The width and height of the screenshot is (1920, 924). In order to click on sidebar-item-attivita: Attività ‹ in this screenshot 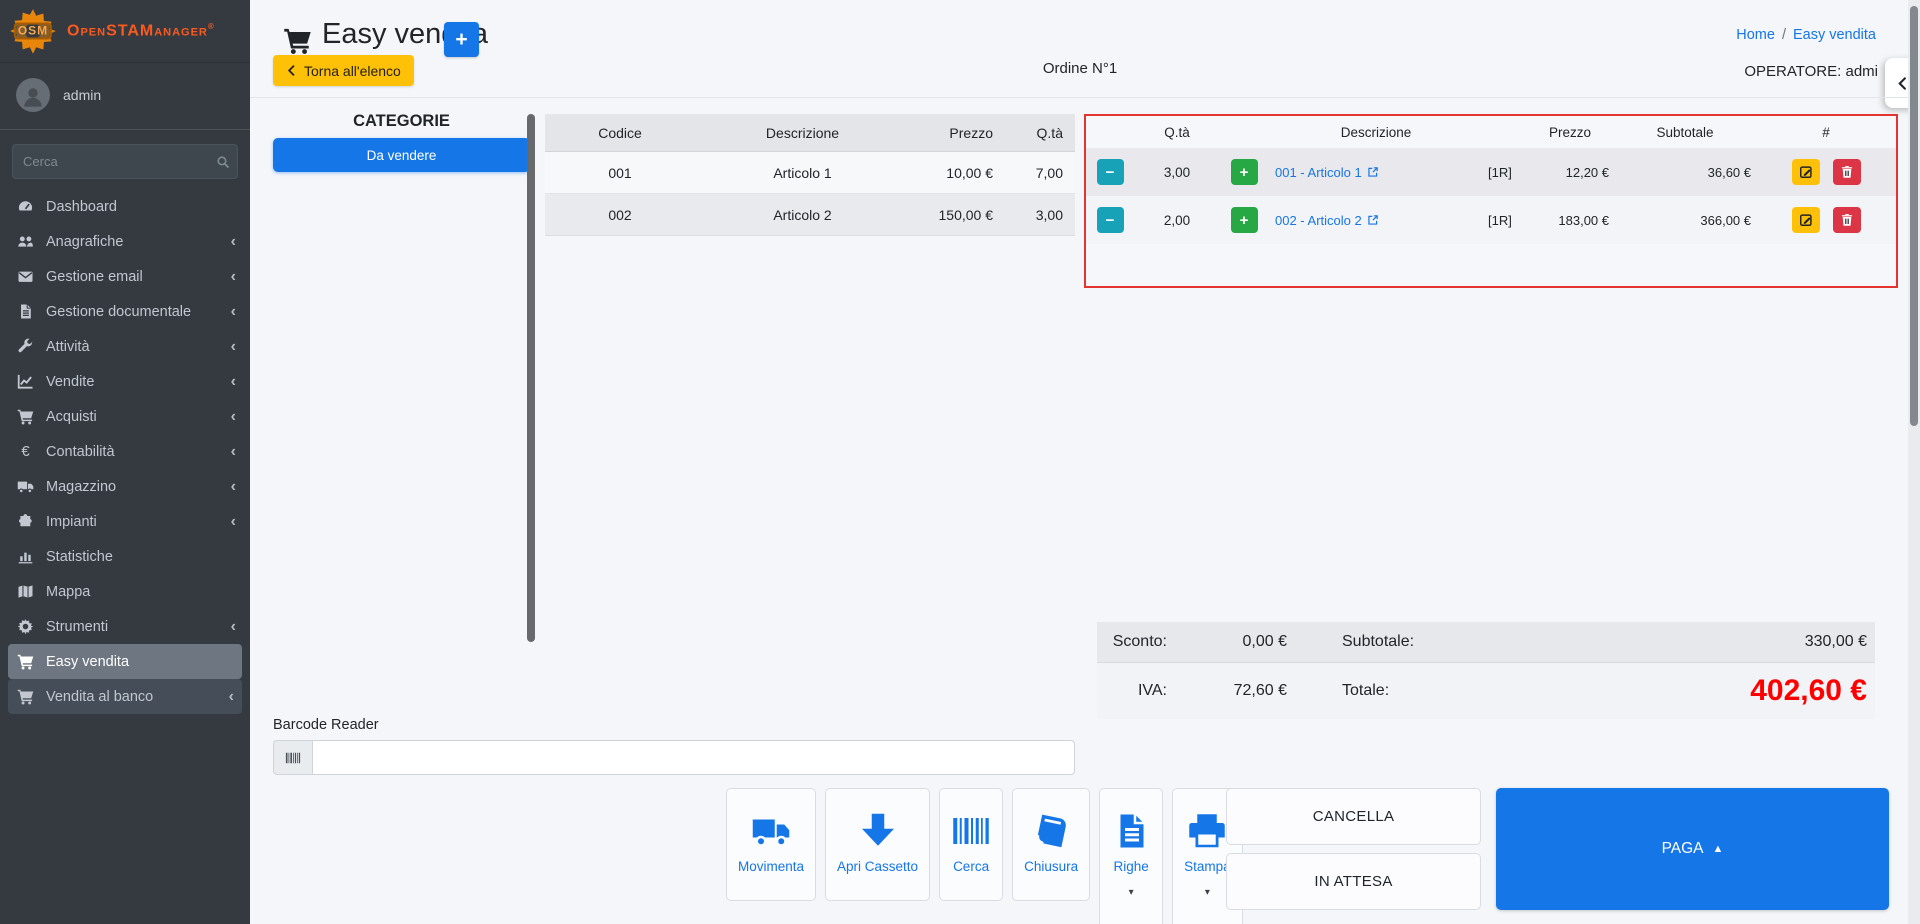, I will do `click(125, 346)`.